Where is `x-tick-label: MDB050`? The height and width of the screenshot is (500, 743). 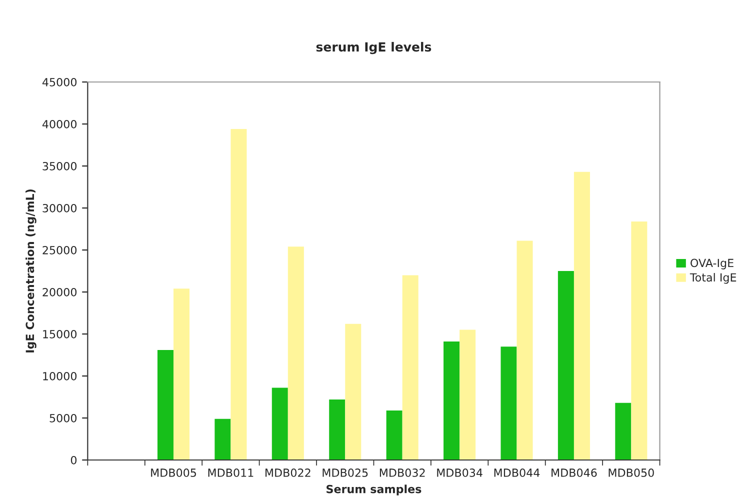 x-tick-label: MDB050 is located at coordinates (631, 472).